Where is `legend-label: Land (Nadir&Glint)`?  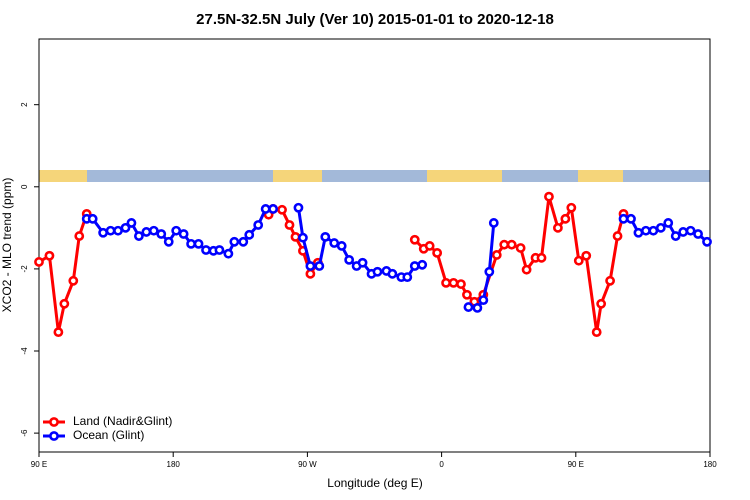
legend-label: Land (Nadir&Glint) is located at coordinates (122, 421).